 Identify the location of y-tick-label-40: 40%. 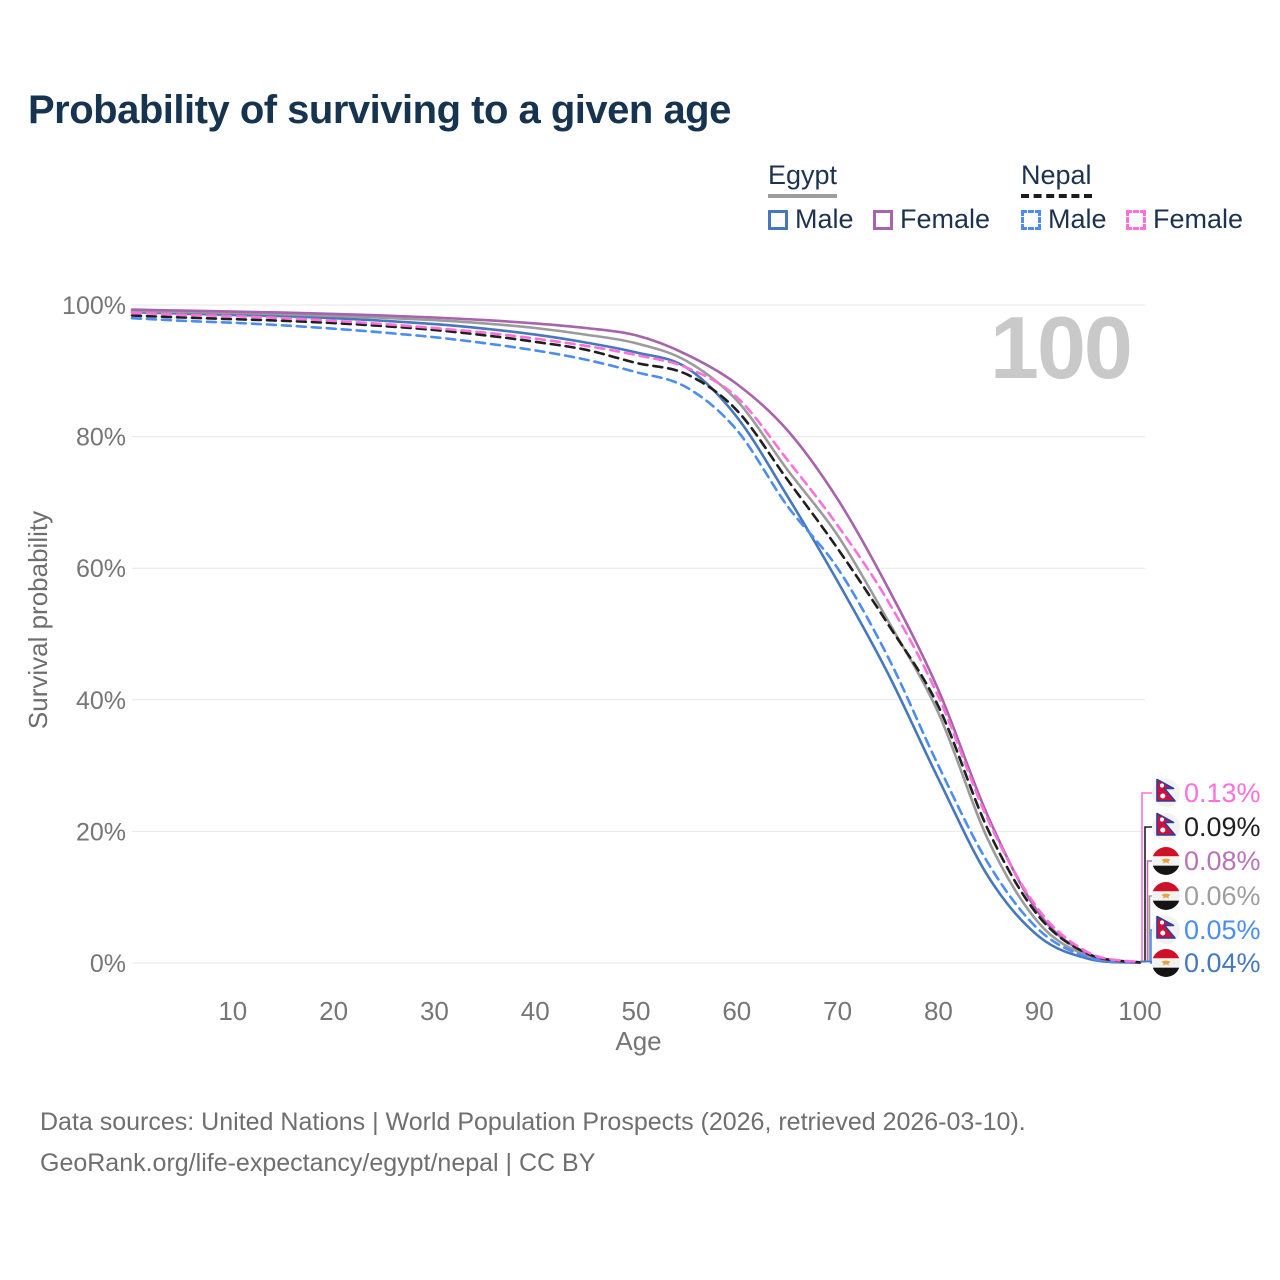
(101, 701).